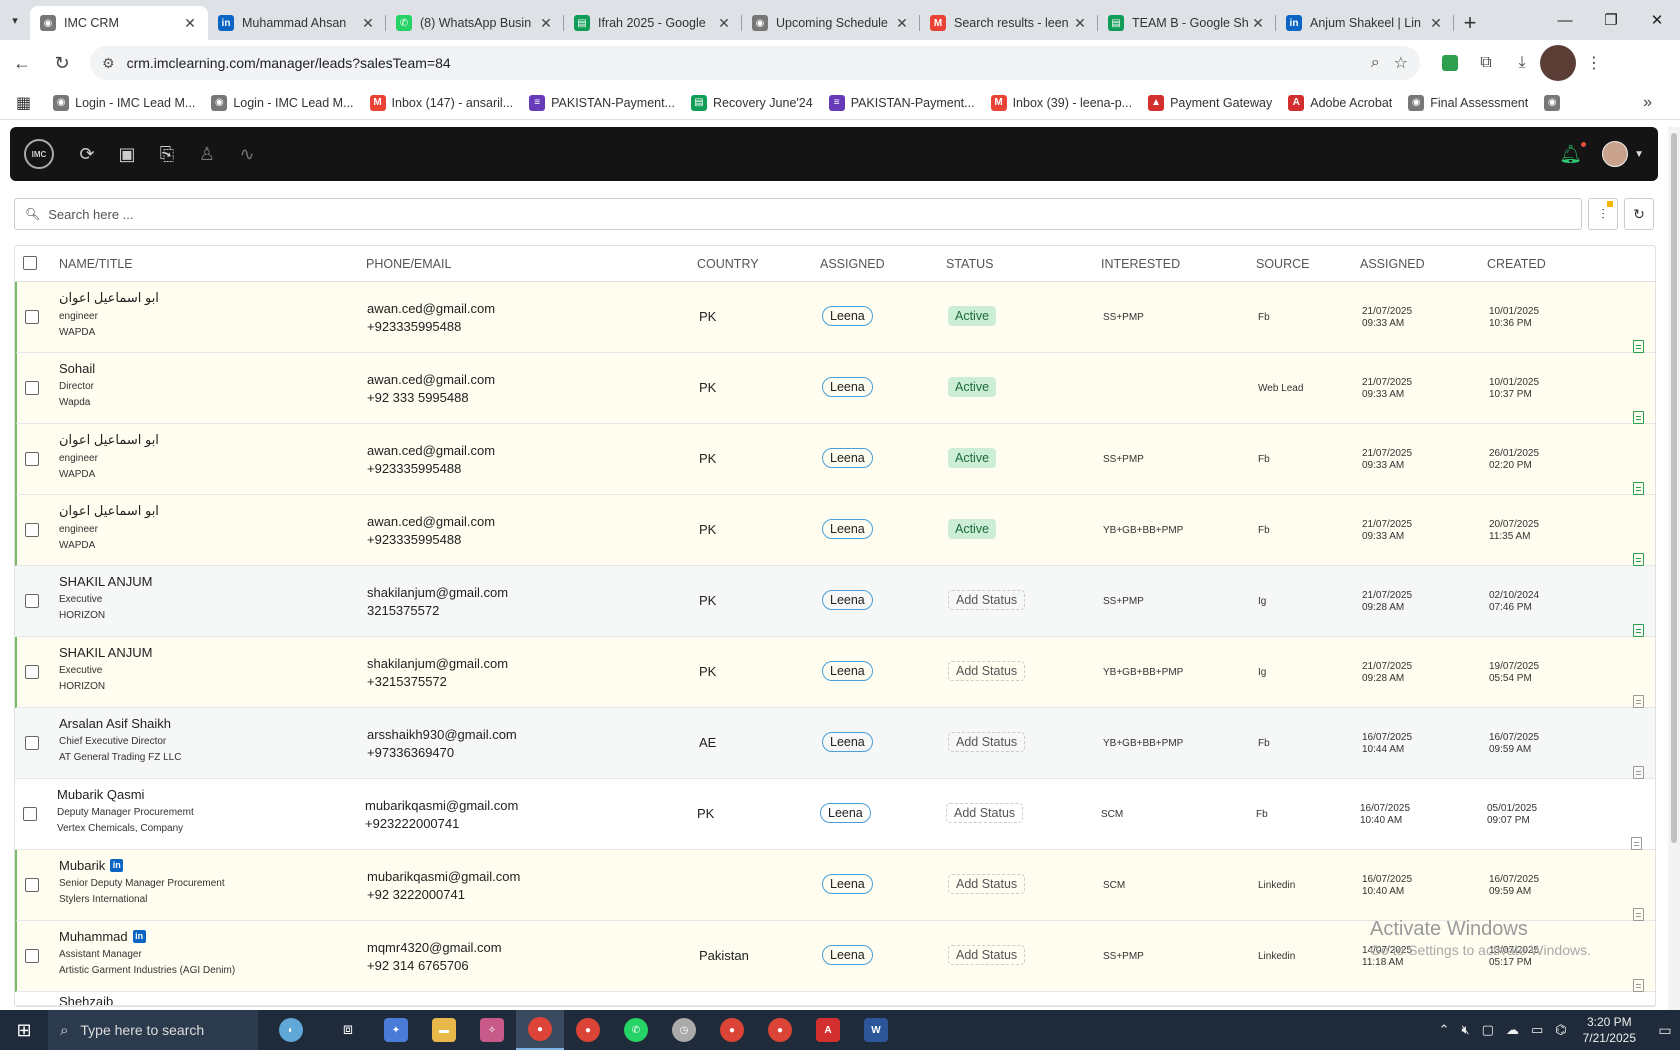  I want to click on lead-name: Mubarik Qasmi, so click(101, 794).